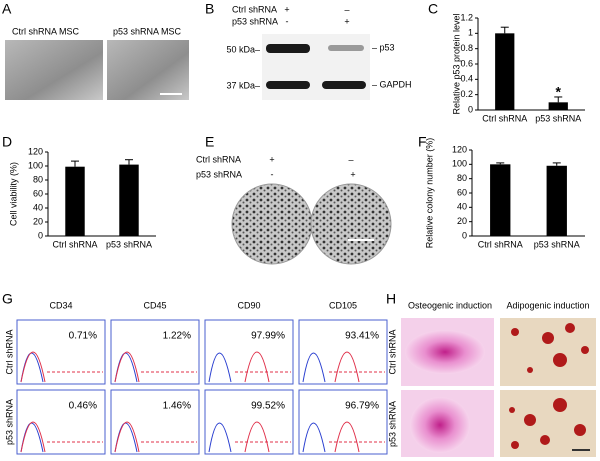 The height and width of the screenshot is (461, 600). I want to click on y-tick-label: 1.2, so click(466, 17).